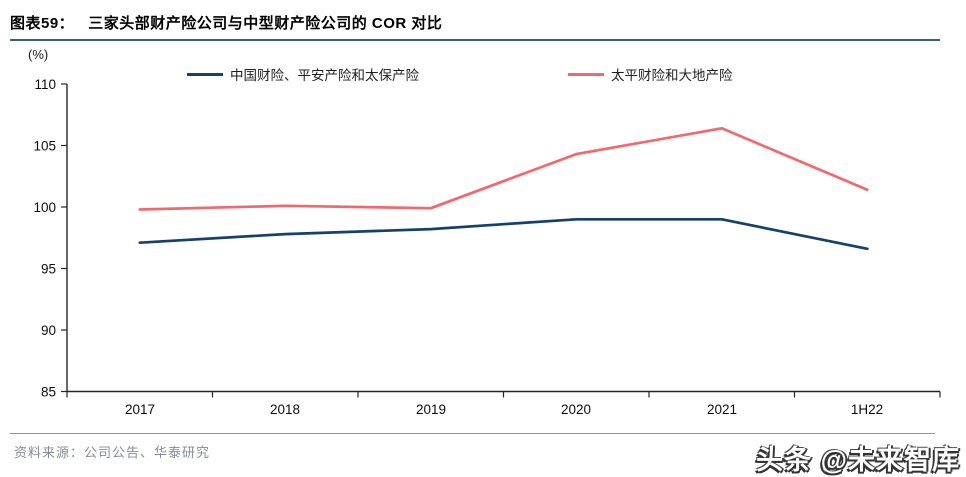 This screenshot has width=966, height=477. Describe the element at coordinates (45, 84) in the screenshot. I see `y-axis-label-110: 110` at that location.